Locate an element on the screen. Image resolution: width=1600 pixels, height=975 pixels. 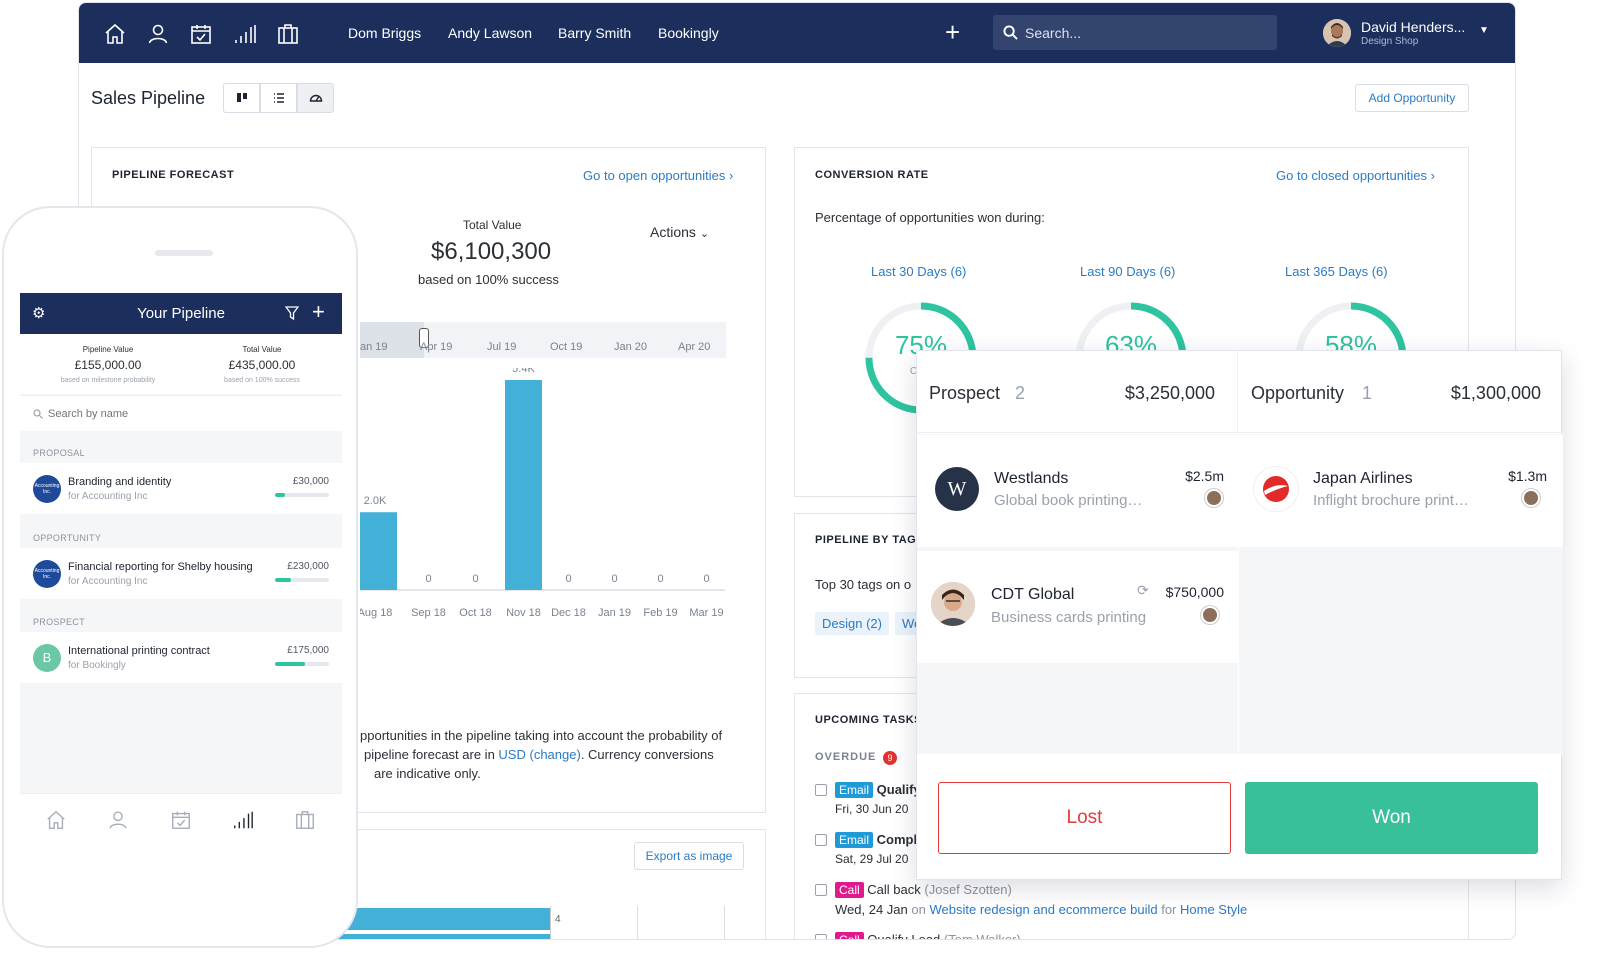
task-type-badge: Call is located at coordinates (849, 890).